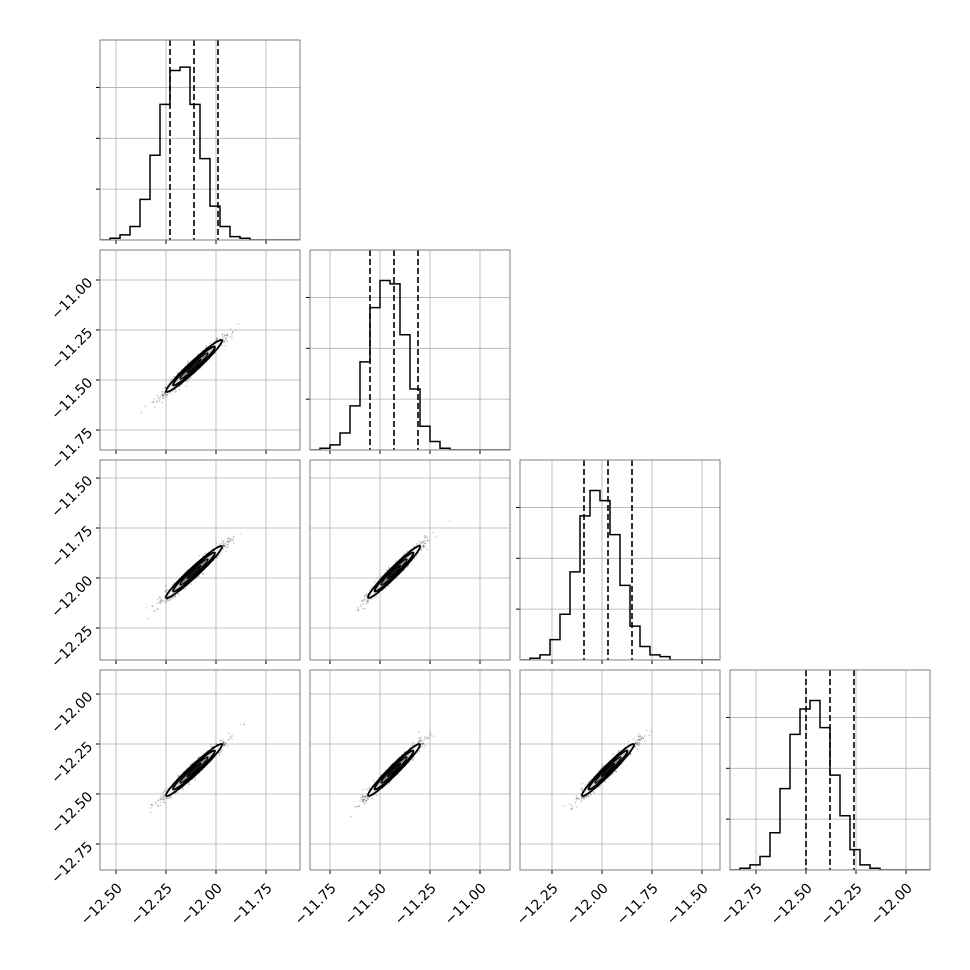 This screenshot has height=970, width=970. I want to click on histogram-step-line, so click(410, 364).